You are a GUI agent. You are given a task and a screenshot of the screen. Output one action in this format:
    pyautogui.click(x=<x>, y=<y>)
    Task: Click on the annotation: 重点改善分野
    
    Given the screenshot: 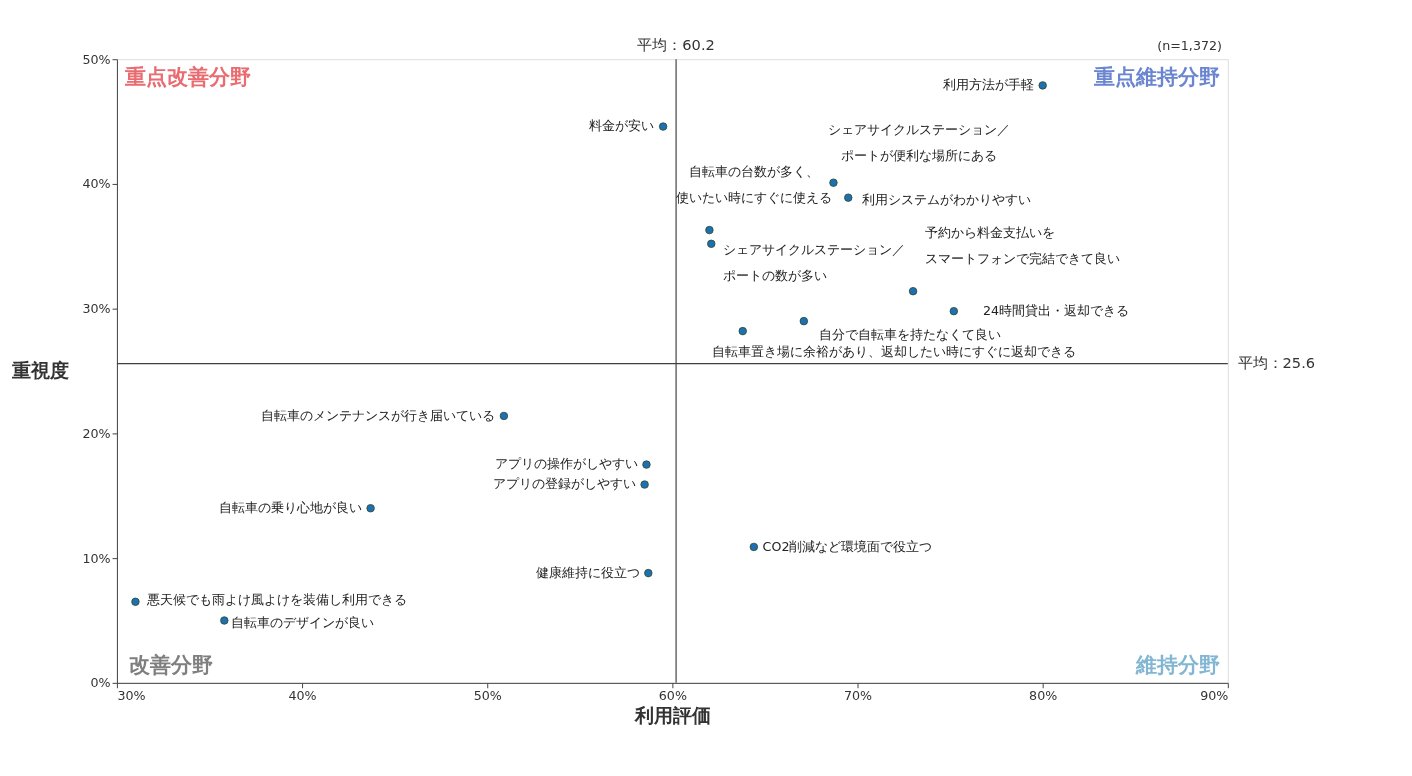 What is the action you would take?
    pyautogui.click(x=187, y=76)
    